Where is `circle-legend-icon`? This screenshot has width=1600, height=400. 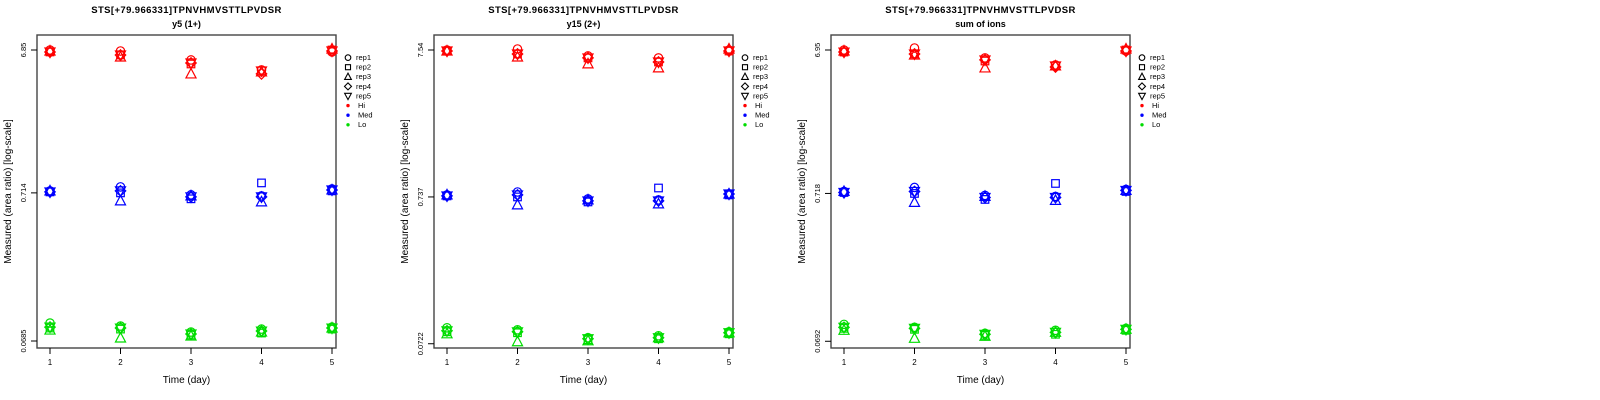
circle-legend-icon is located at coordinates (745, 57).